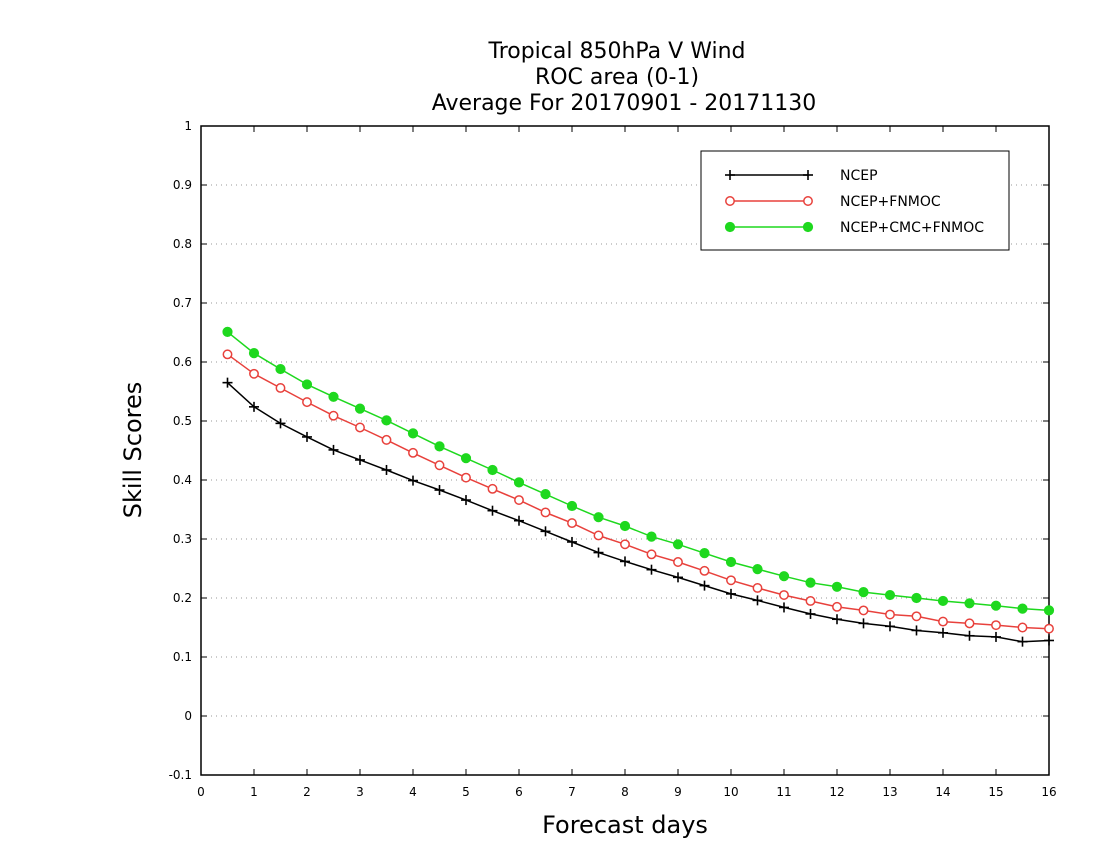  What do you see at coordinates (182, 539) in the screenshot?
I see `y-tick-label: 0.3` at bounding box center [182, 539].